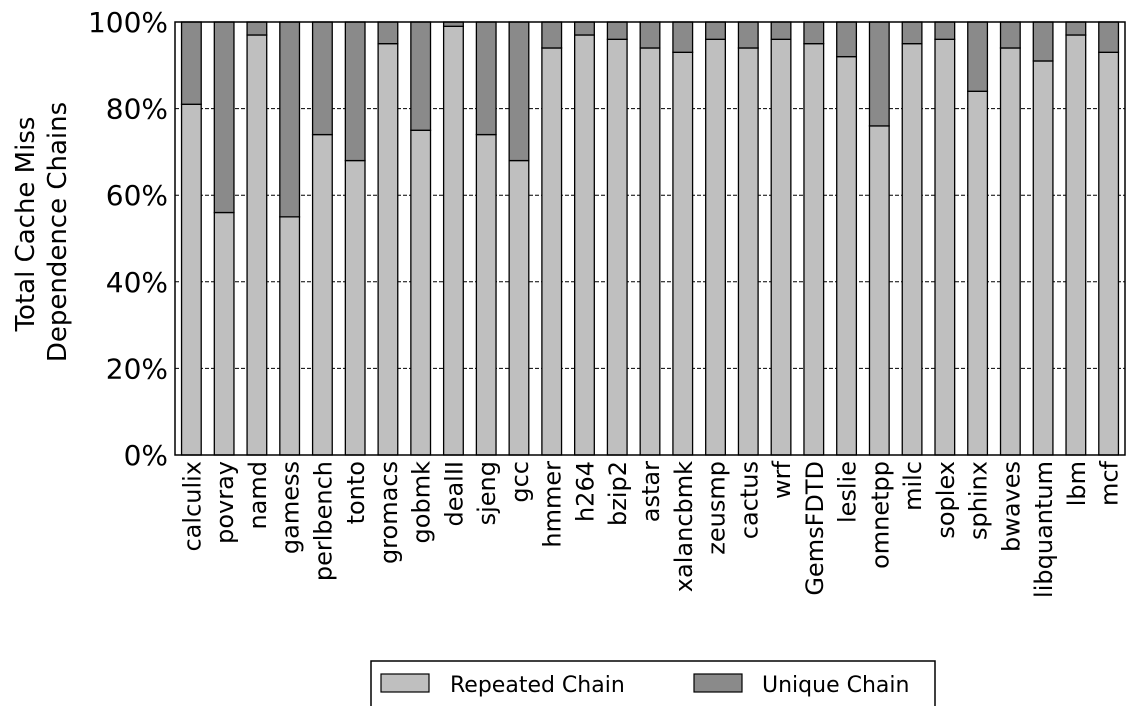 This screenshot has width=1127, height=706. What do you see at coordinates (225, 502) in the screenshot?
I see `x-tick-label: povray` at bounding box center [225, 502].